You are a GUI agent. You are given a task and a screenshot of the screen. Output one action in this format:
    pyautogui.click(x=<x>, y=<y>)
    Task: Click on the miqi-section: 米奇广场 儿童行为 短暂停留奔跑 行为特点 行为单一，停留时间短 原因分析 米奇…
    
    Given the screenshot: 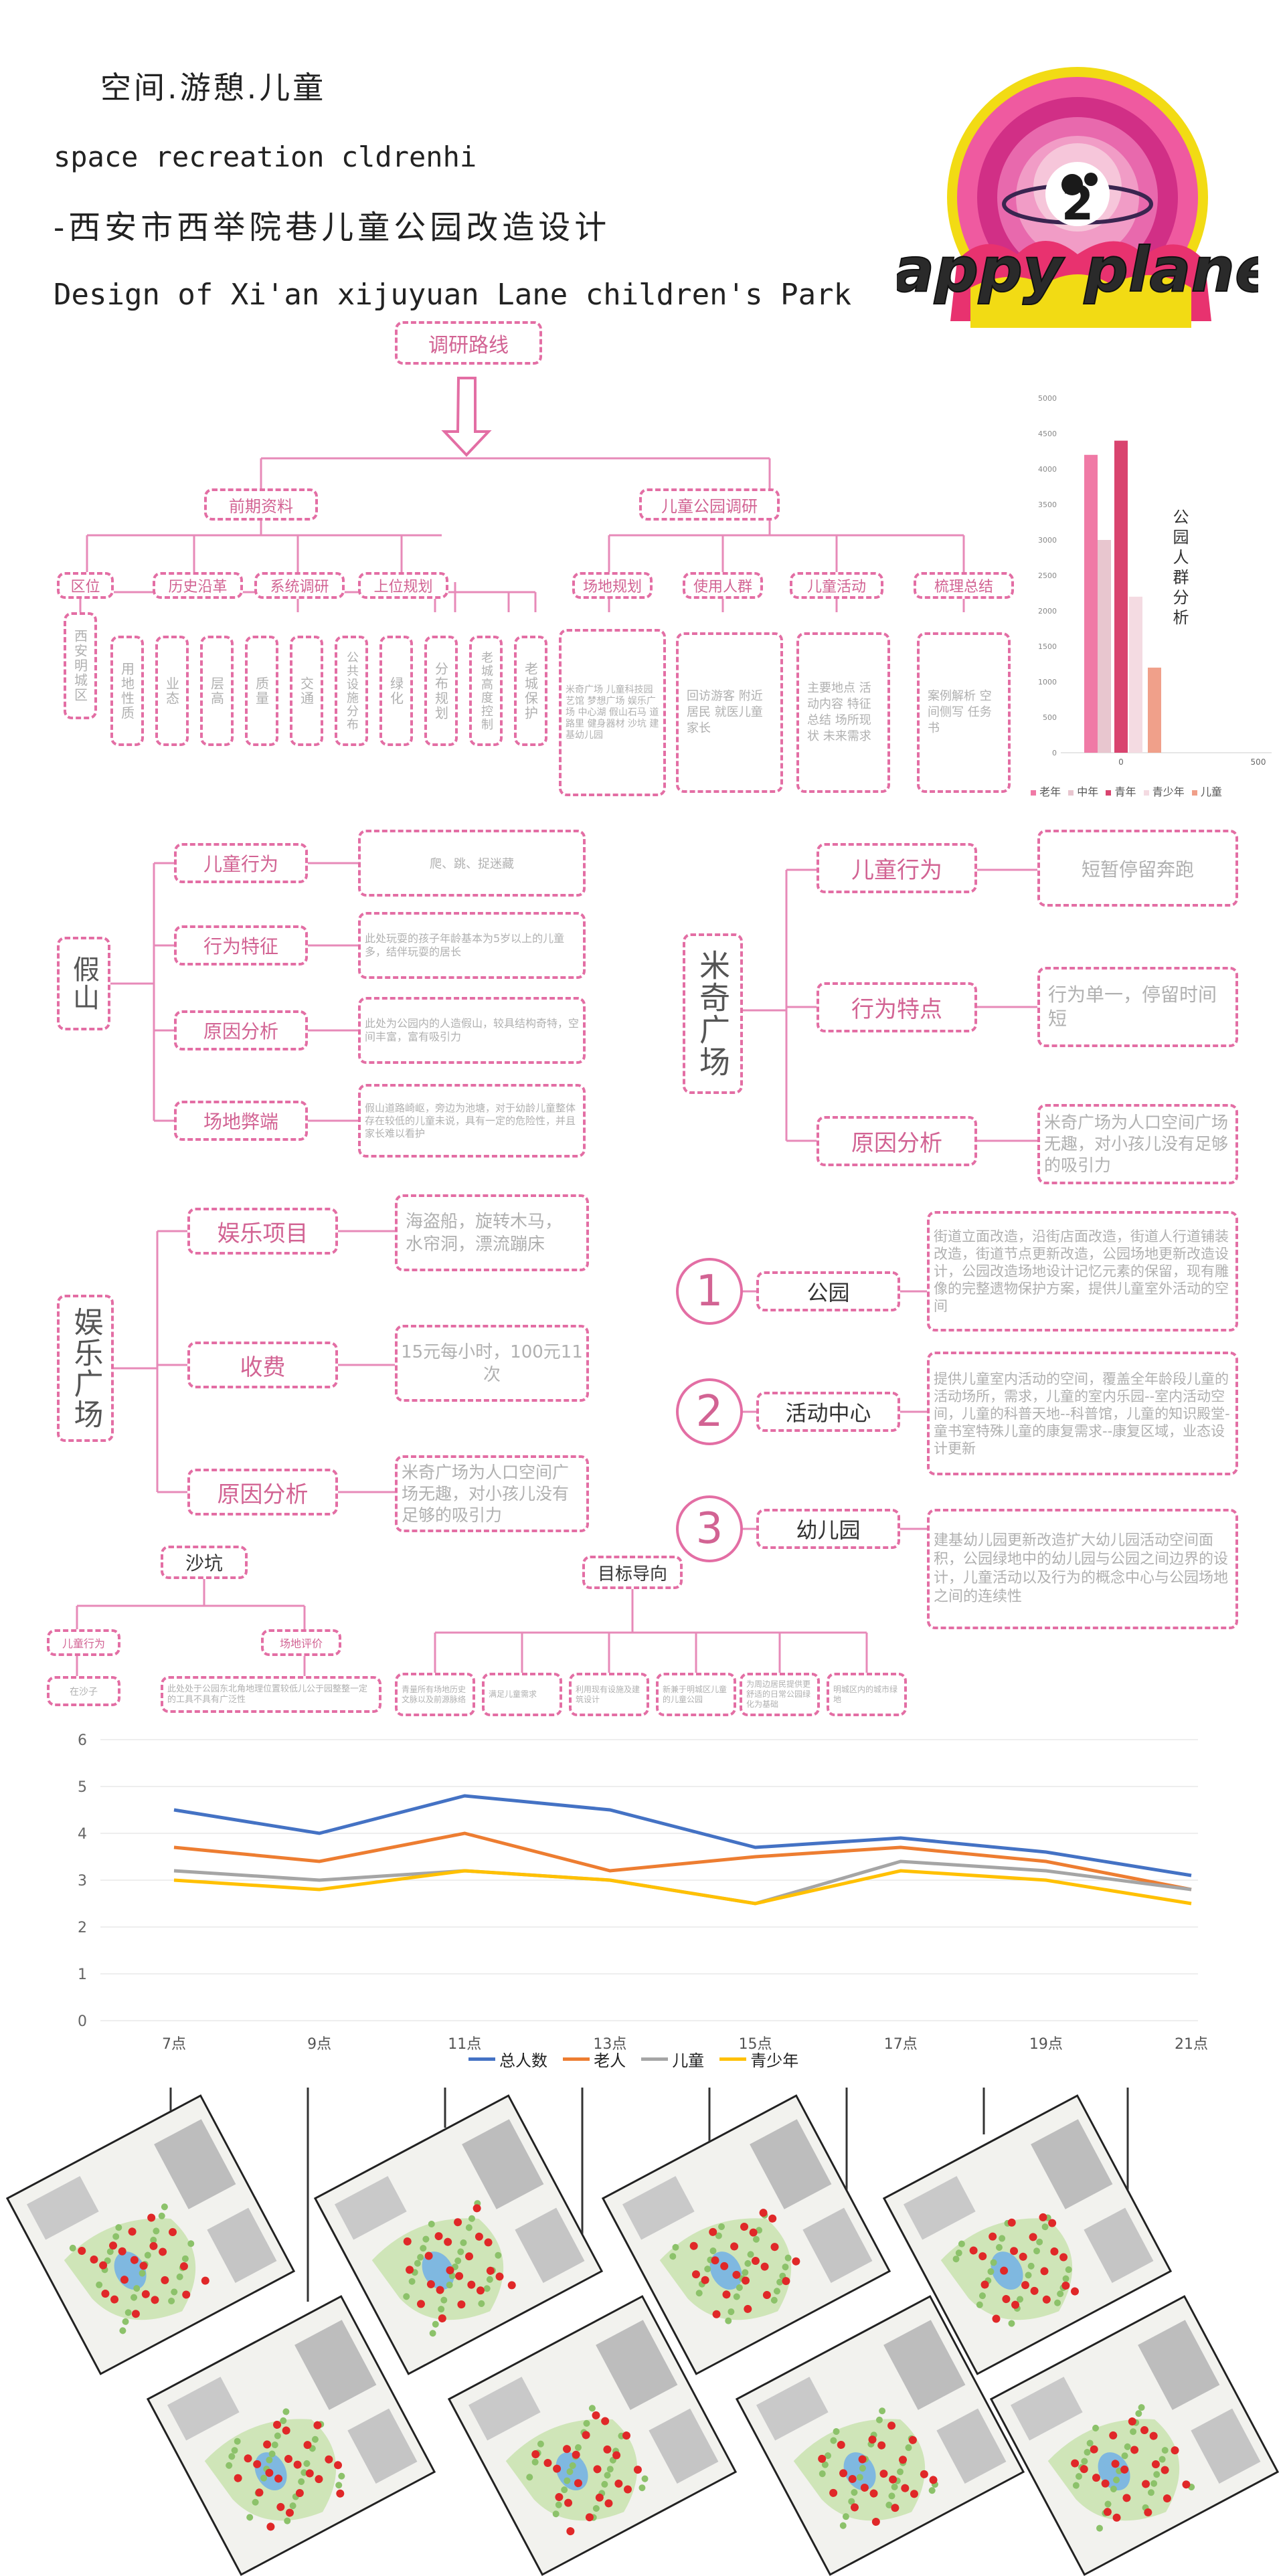 What is the action you would take?
    pyautogui.click(x=961, y=1011)
    